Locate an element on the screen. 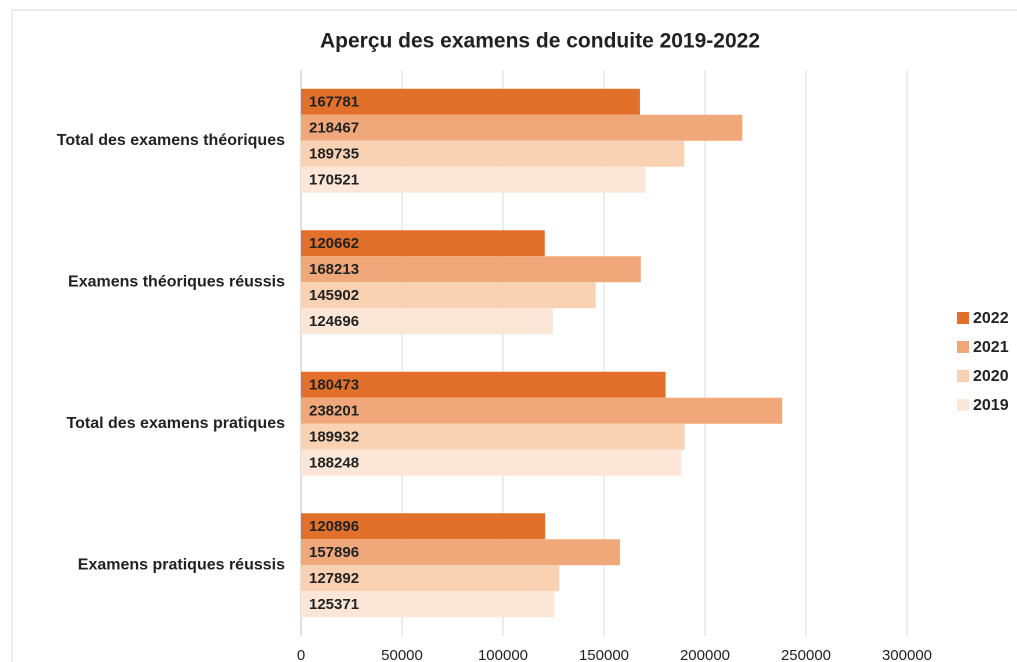 This screenshot has height=662, width=1017. value-label: 180473 is located at coordinates (334, 385).